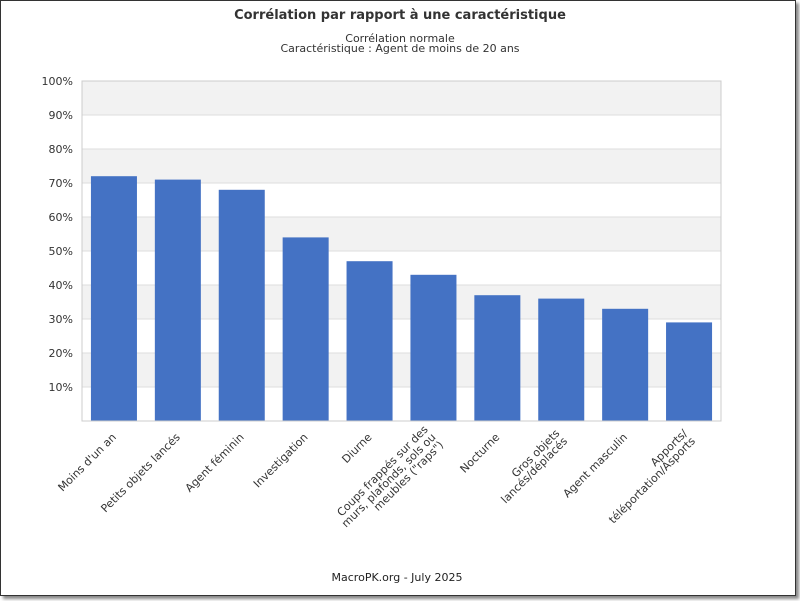 This screenshot has height=601, width=800. I want to click on svg-text: Agent masculin, so click(596, 466).